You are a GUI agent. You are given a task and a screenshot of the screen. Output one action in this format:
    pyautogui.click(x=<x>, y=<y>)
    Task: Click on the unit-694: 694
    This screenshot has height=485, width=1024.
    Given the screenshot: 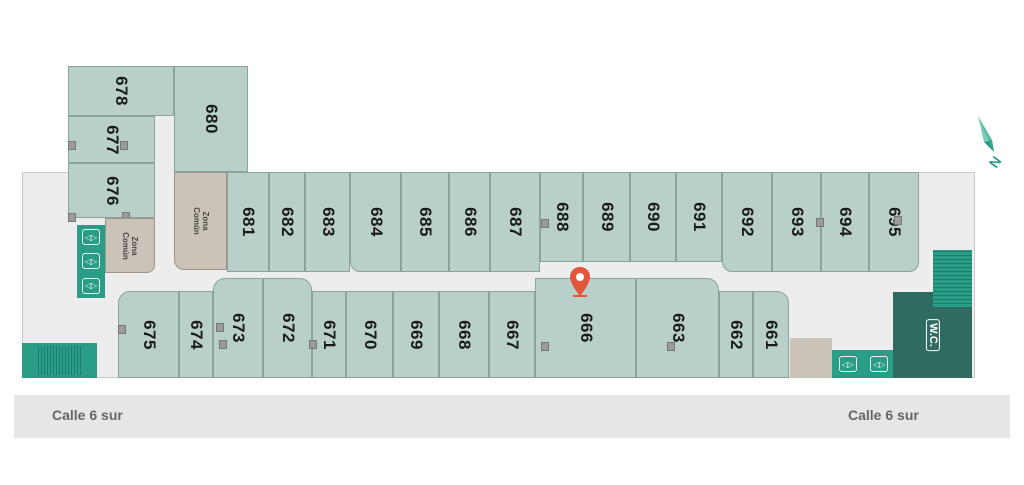 What is the action you would take?
    pyautogui.click(x=845, y=222)
    